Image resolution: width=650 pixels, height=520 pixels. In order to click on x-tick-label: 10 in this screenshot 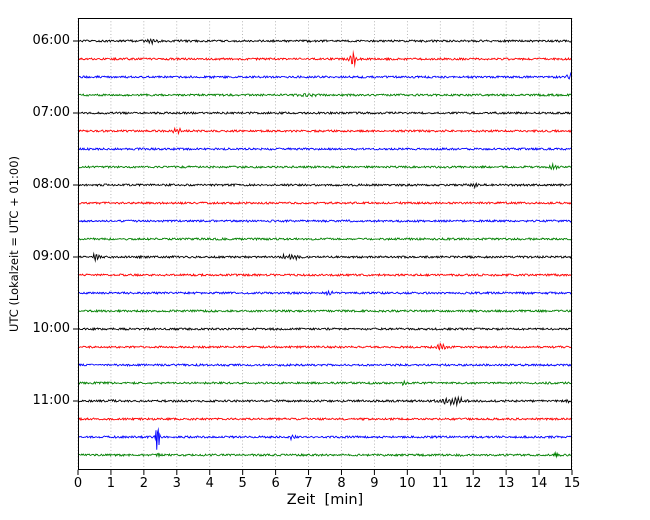, I will do `click(407, 483)`.